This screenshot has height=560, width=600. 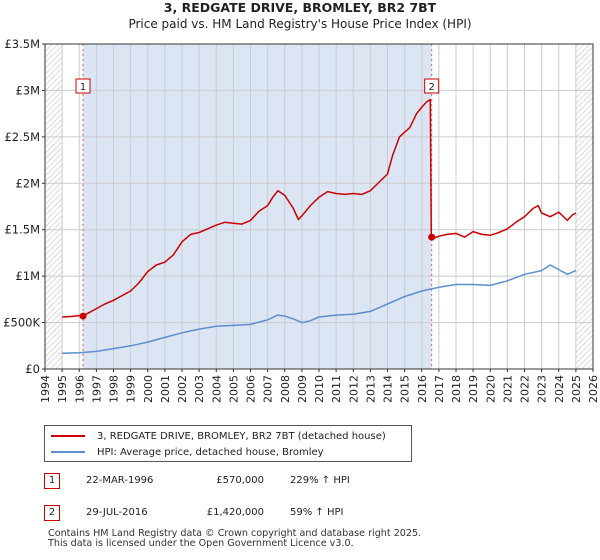 I want to click on x-tick-label: 1998, so click(x=114, y=389).